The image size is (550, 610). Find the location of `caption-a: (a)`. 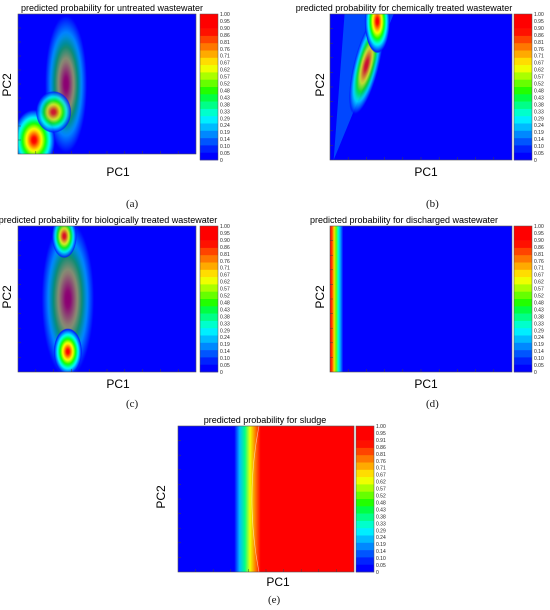

caption-a: (a) is located at coordinates (132, 204).